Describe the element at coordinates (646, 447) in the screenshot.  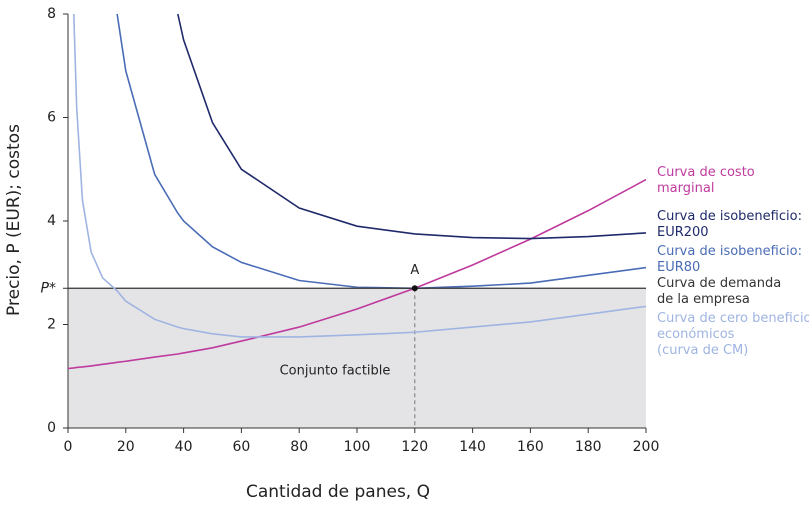
I see `x-tick-label: 200` at that location.